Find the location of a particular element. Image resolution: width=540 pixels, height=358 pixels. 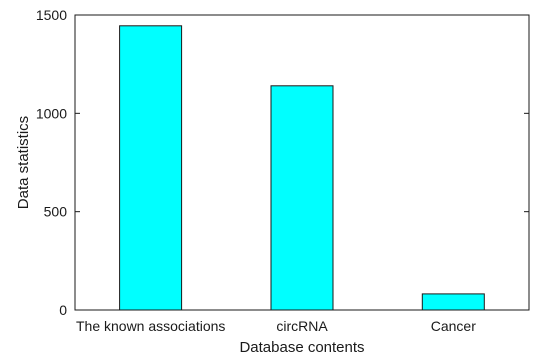

y-tick-label: 1000 is located at coordinates (51, 113).